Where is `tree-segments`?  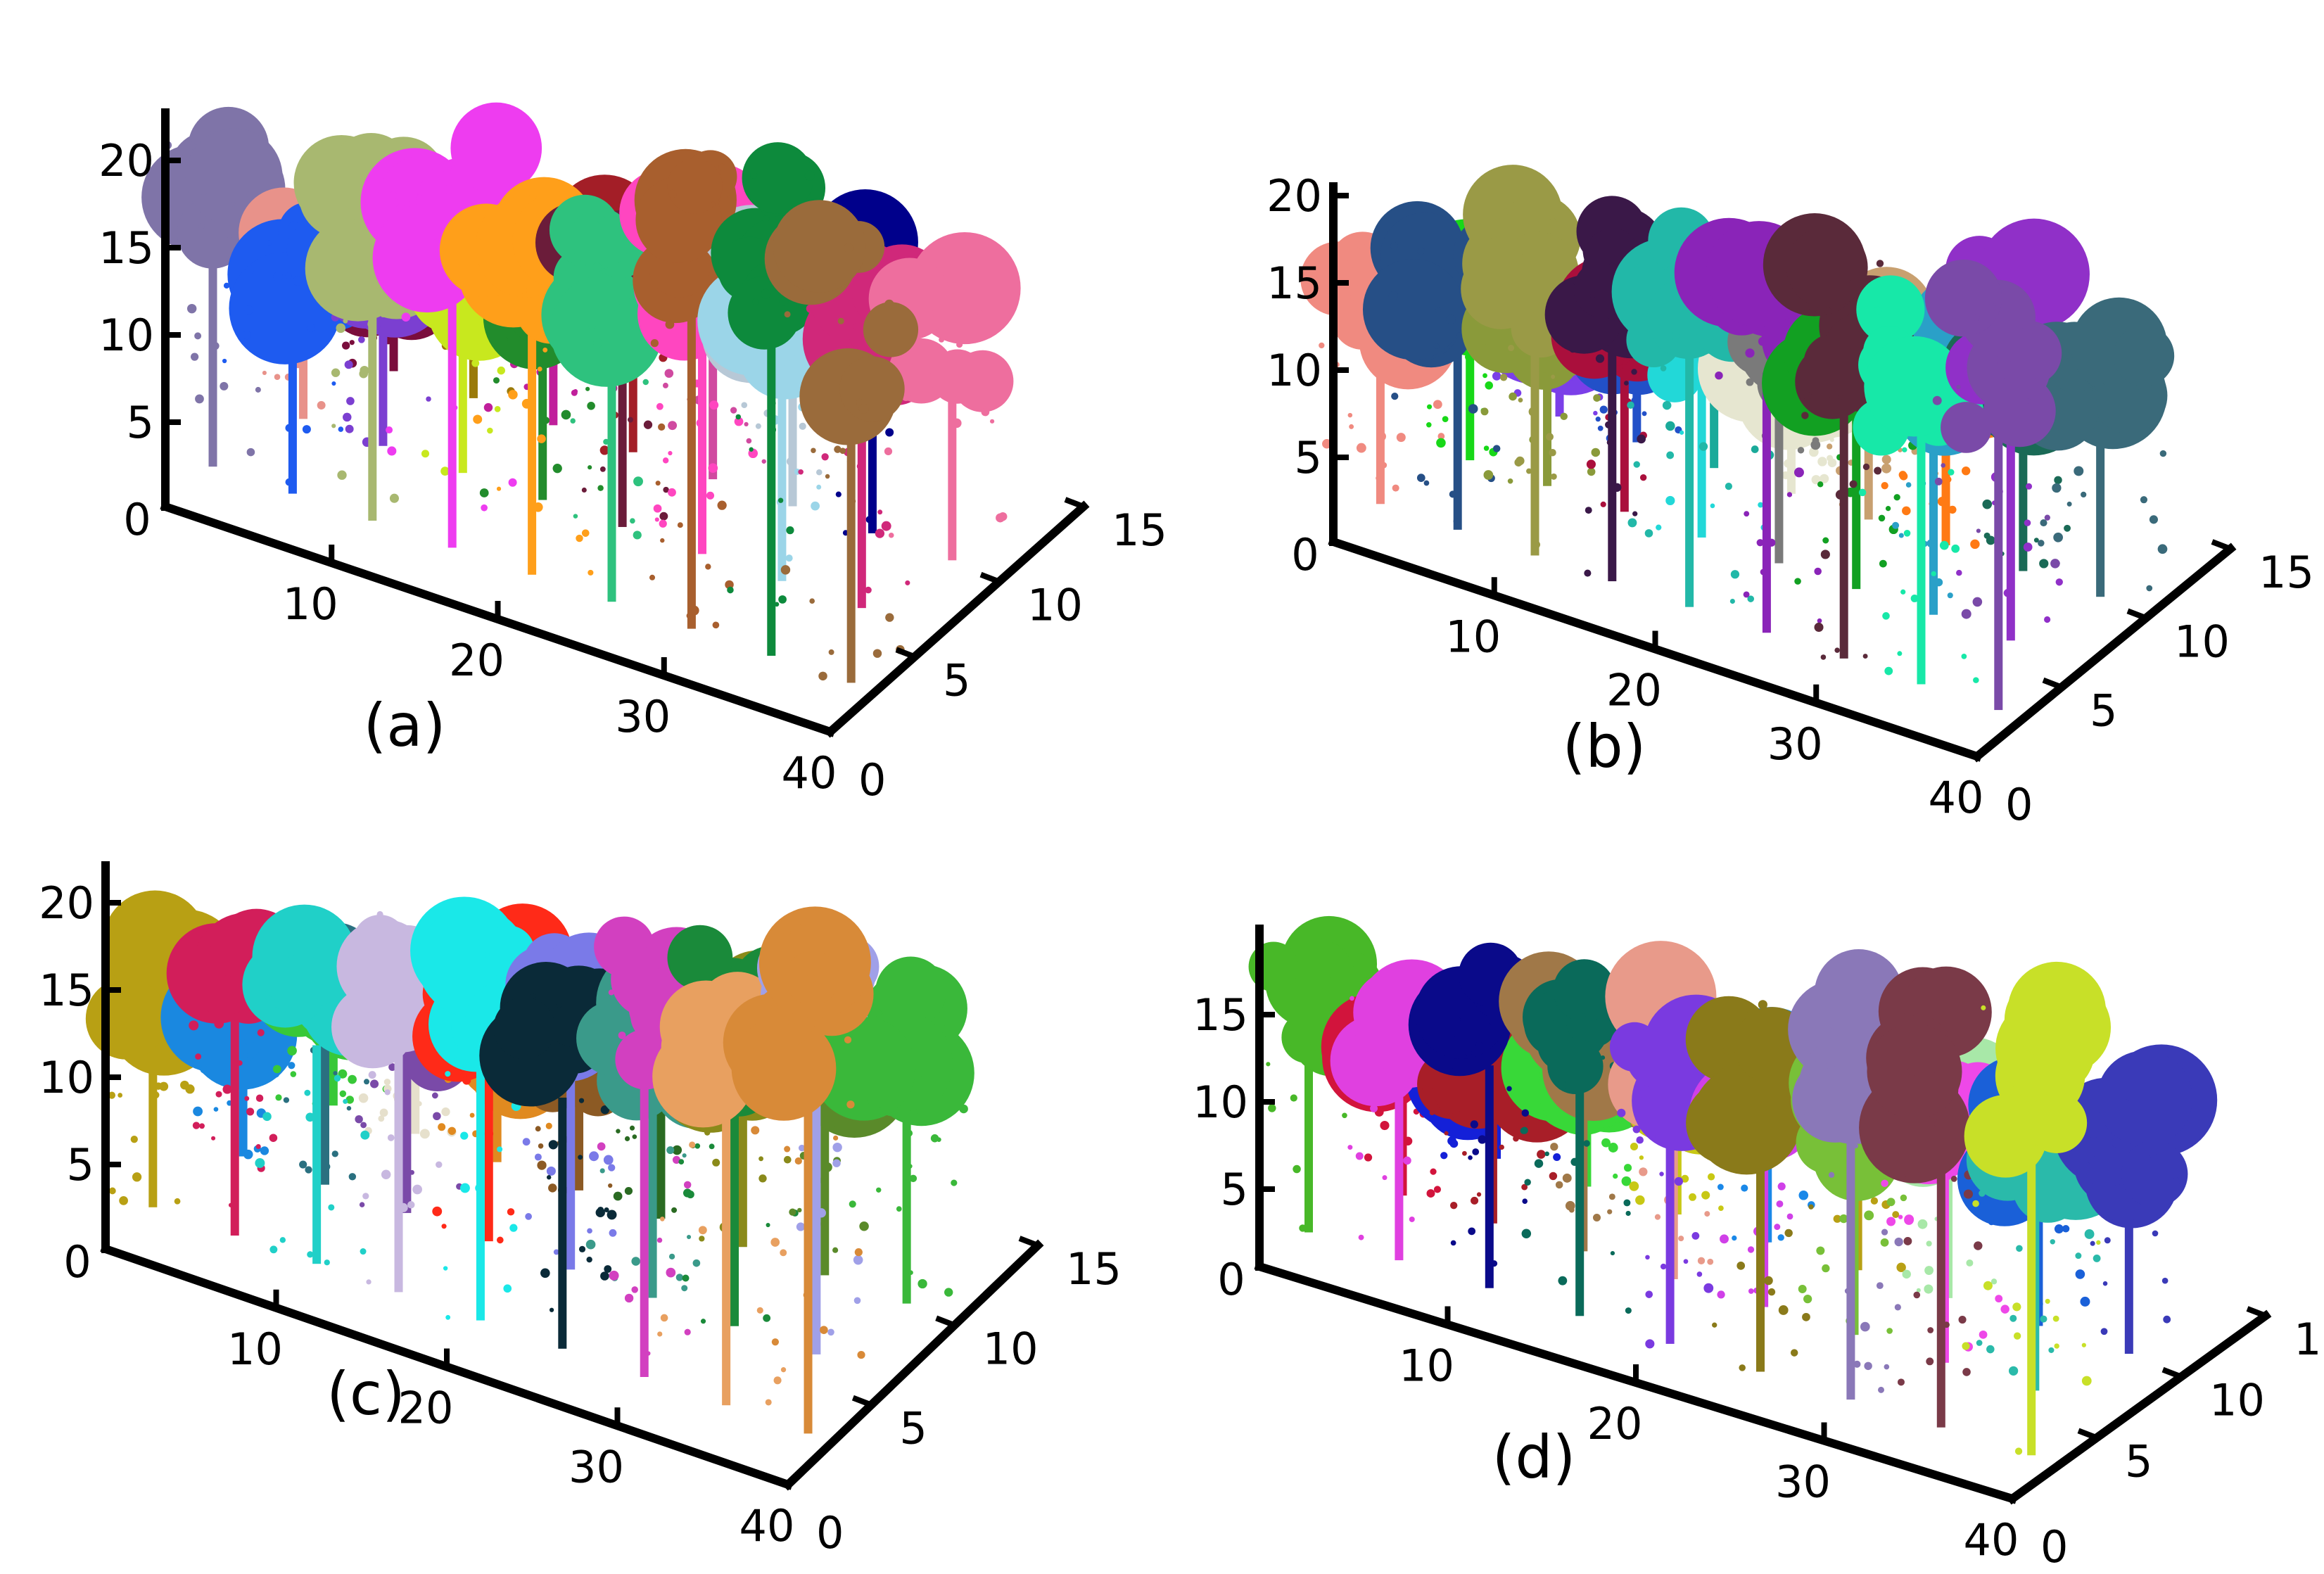 tree-segments is located at coordinates (1737, 438).